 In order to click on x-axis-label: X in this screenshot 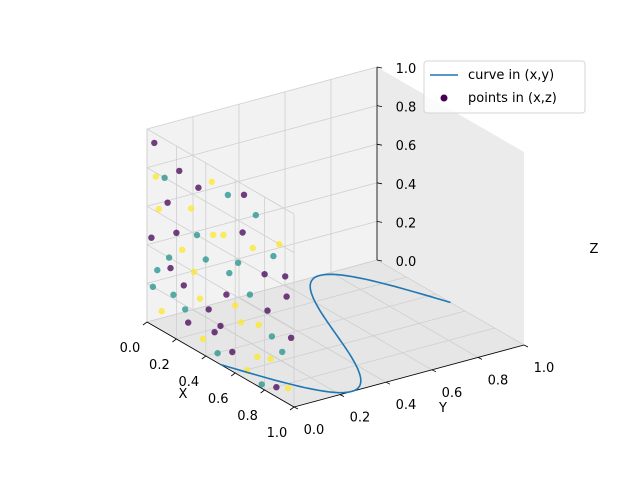, I will do `click(183, 394)`.